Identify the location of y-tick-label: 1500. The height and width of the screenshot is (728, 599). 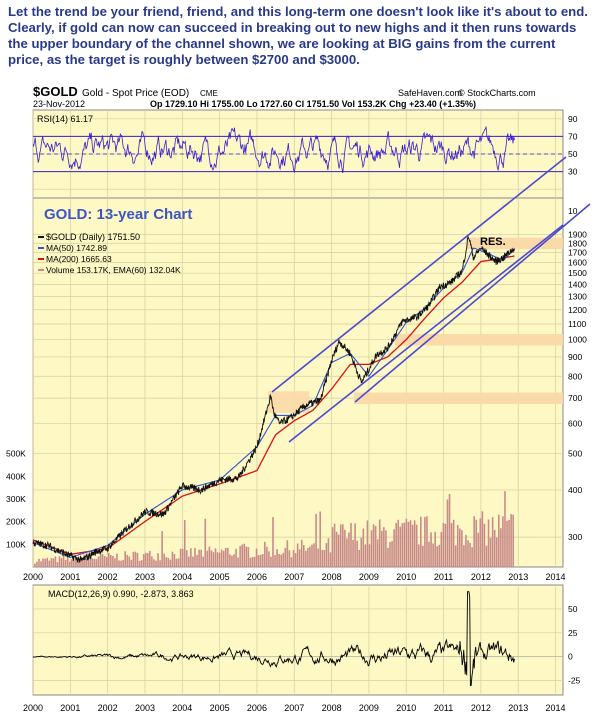
(577, 273).